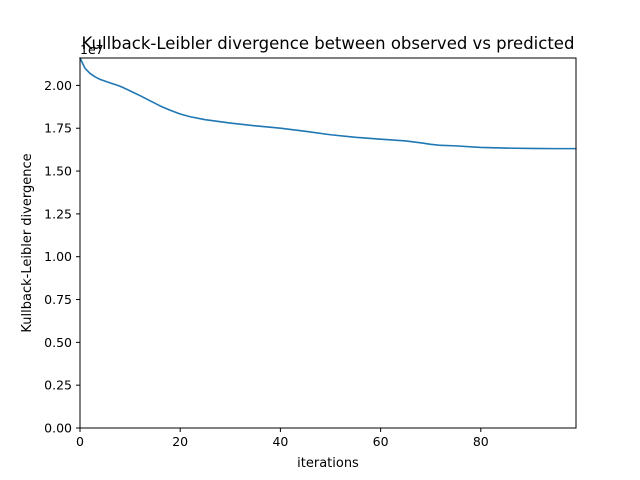 This screenshot has height=480, width=640. I want to click on y-tick-label: 0.00, so click(58, 428).